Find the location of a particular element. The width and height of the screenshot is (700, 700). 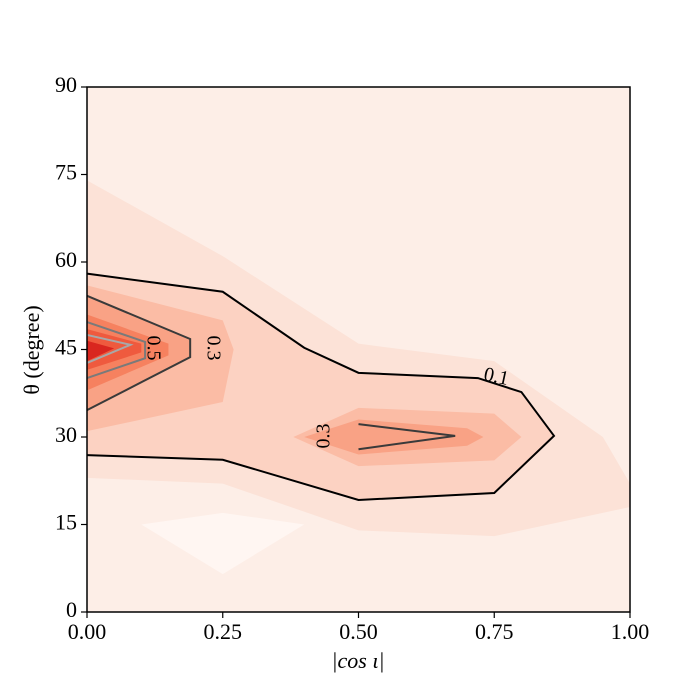

x-axis-label: |cos ι| is located at coordinates (357, 660).